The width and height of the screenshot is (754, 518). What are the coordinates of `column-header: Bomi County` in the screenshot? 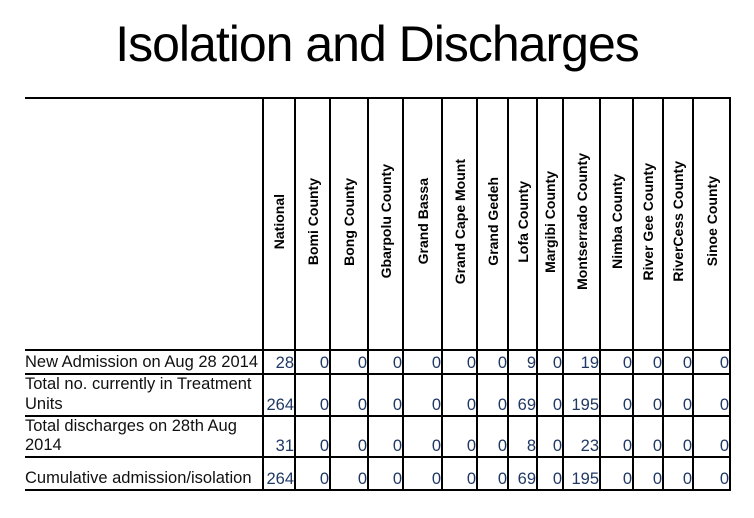 It's located at (312, 224).